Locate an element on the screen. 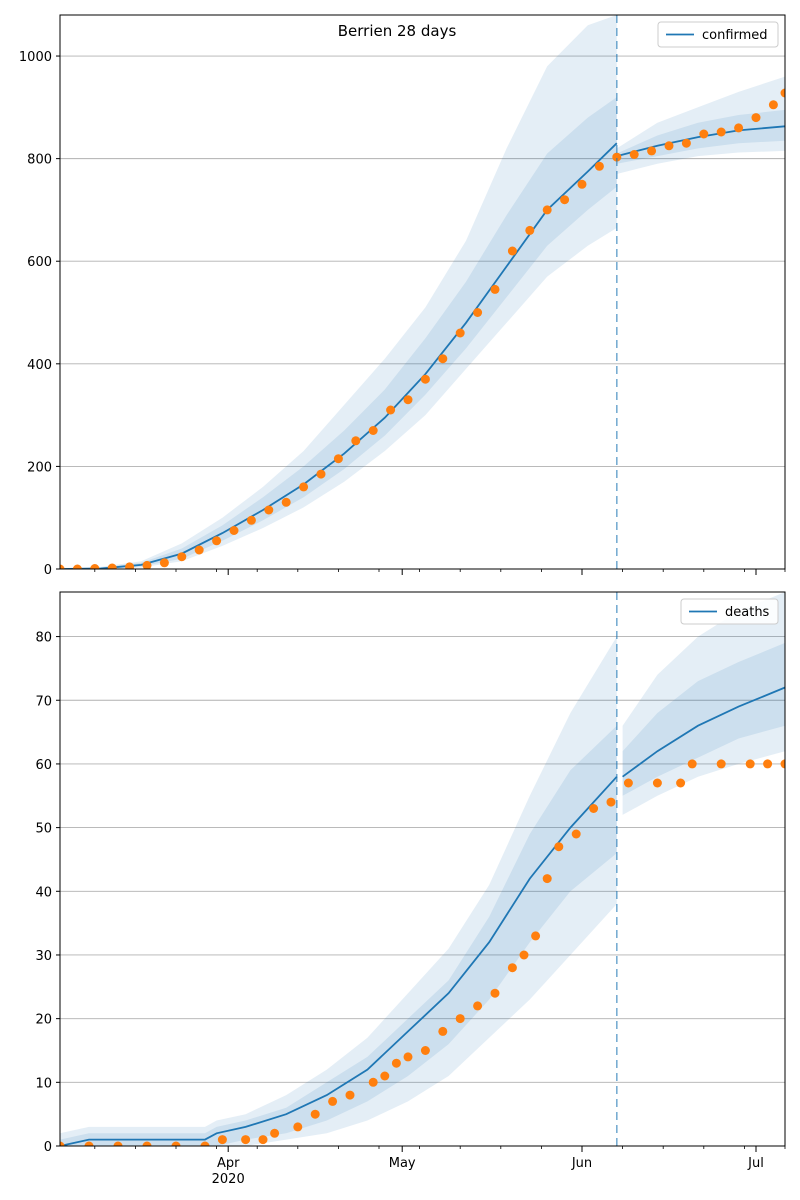 Image resolution: width=800 pixels, height=1200 pixels. x-tick-label: May is located at coordinates (402, 1163).